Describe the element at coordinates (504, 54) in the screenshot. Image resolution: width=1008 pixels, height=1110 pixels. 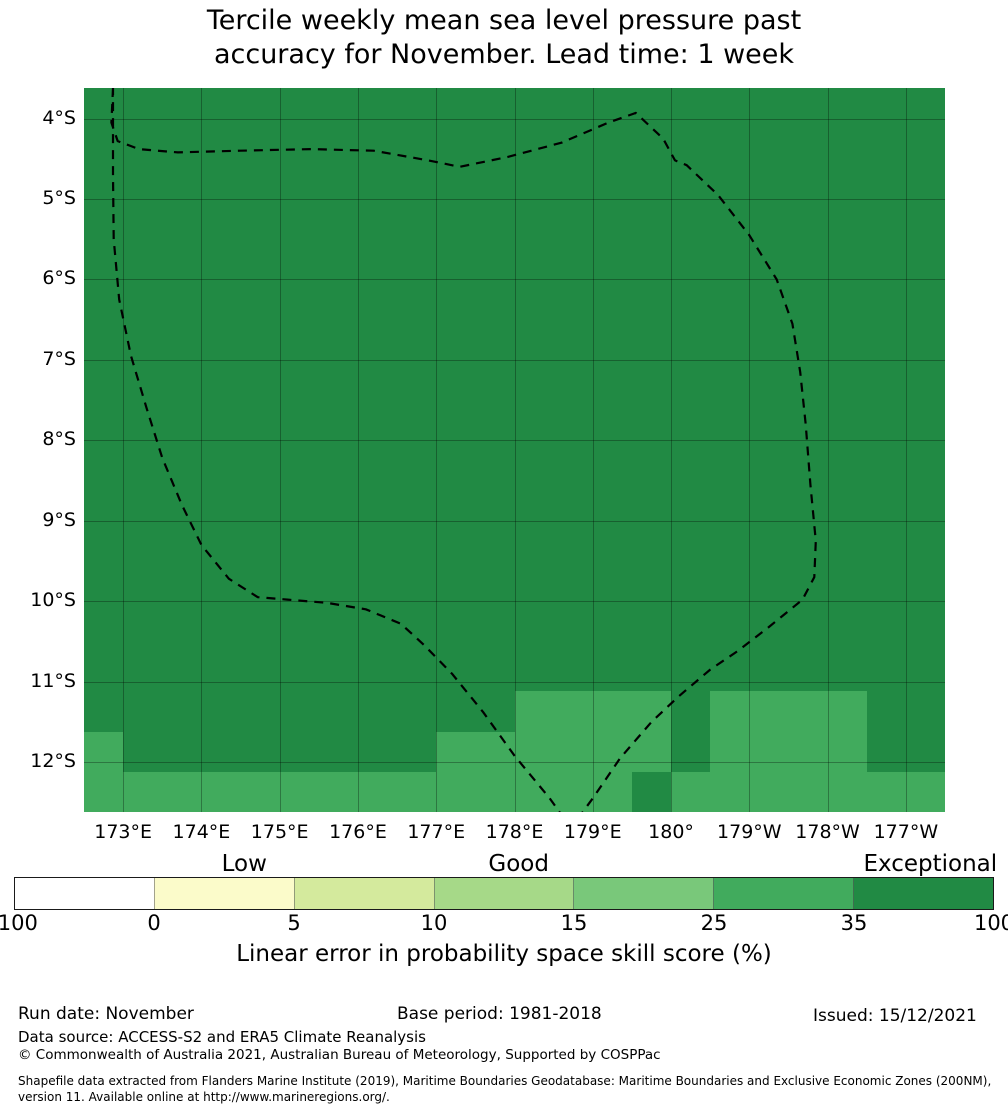
I see `title-line-2: accuracy for November. Lead time: 1 week` at that location.